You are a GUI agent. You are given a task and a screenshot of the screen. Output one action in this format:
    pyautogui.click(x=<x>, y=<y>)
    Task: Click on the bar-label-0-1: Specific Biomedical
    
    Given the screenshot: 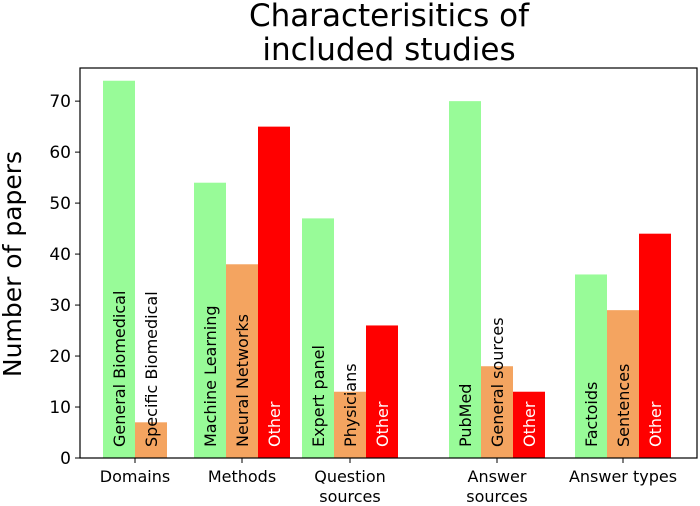 What is the action you would take?
    pyautogui.click(x=151, y=369)
    